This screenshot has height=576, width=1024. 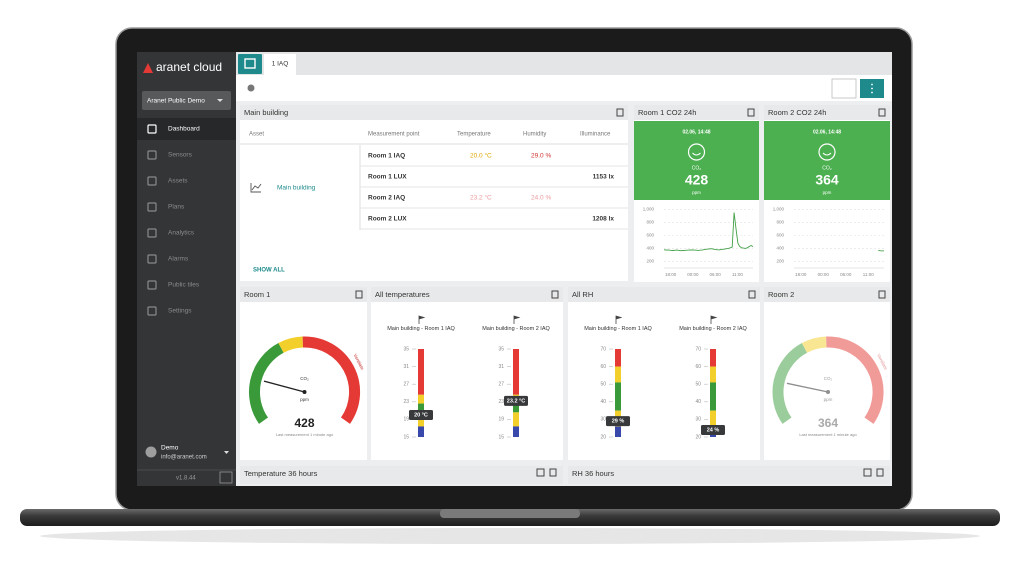 What do you see at coordinates (180, 311) in the screenshot?
I see `menu-item: Settings` at bounding box center [180, 311].